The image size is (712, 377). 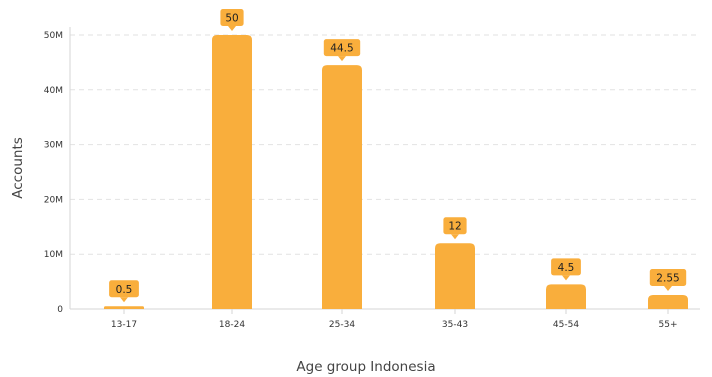 I want to click on y-tick-label: 20M, so click(x=53, y=200).